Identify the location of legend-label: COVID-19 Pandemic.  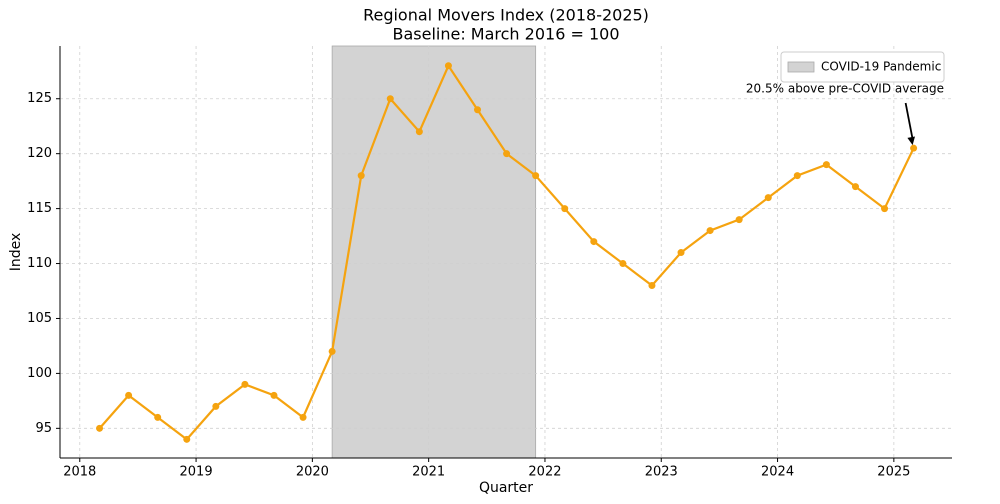
(881, 67).